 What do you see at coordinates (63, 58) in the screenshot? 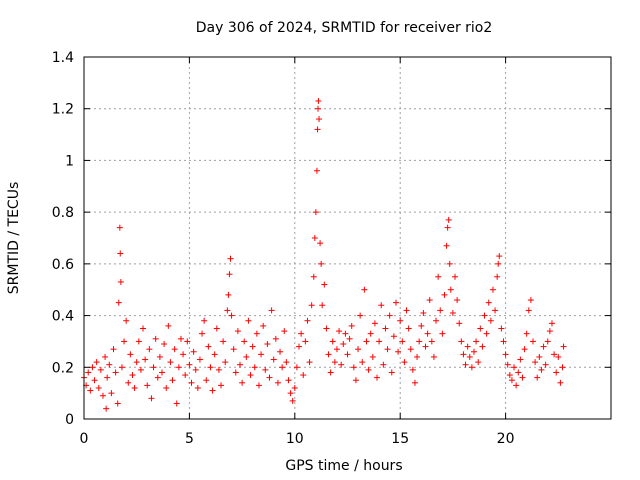
I see `y-tick-label: 1.4` at bounding box center [63, 58].